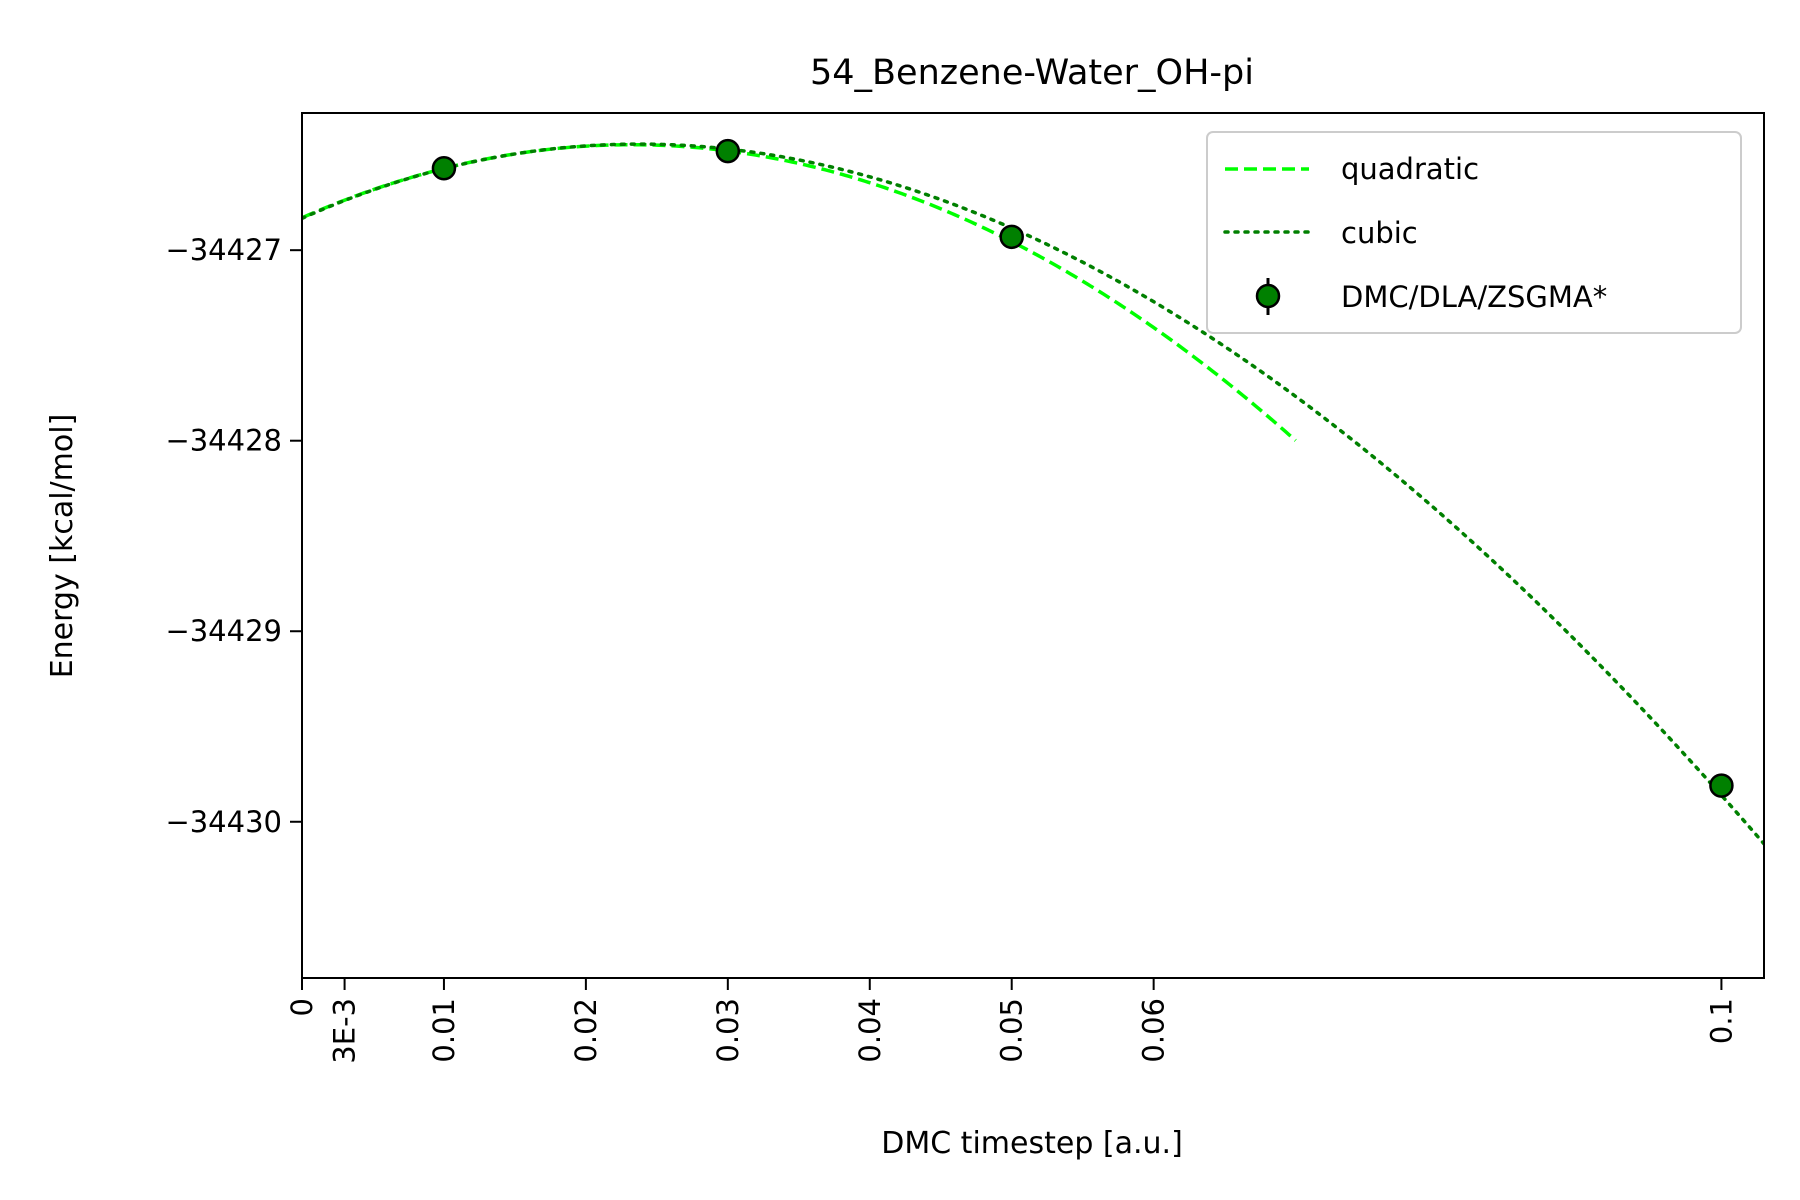 The image size is (1800, 1200). I want to click on x-tick-label-0-06: 0.06, so click(1154, 1030).